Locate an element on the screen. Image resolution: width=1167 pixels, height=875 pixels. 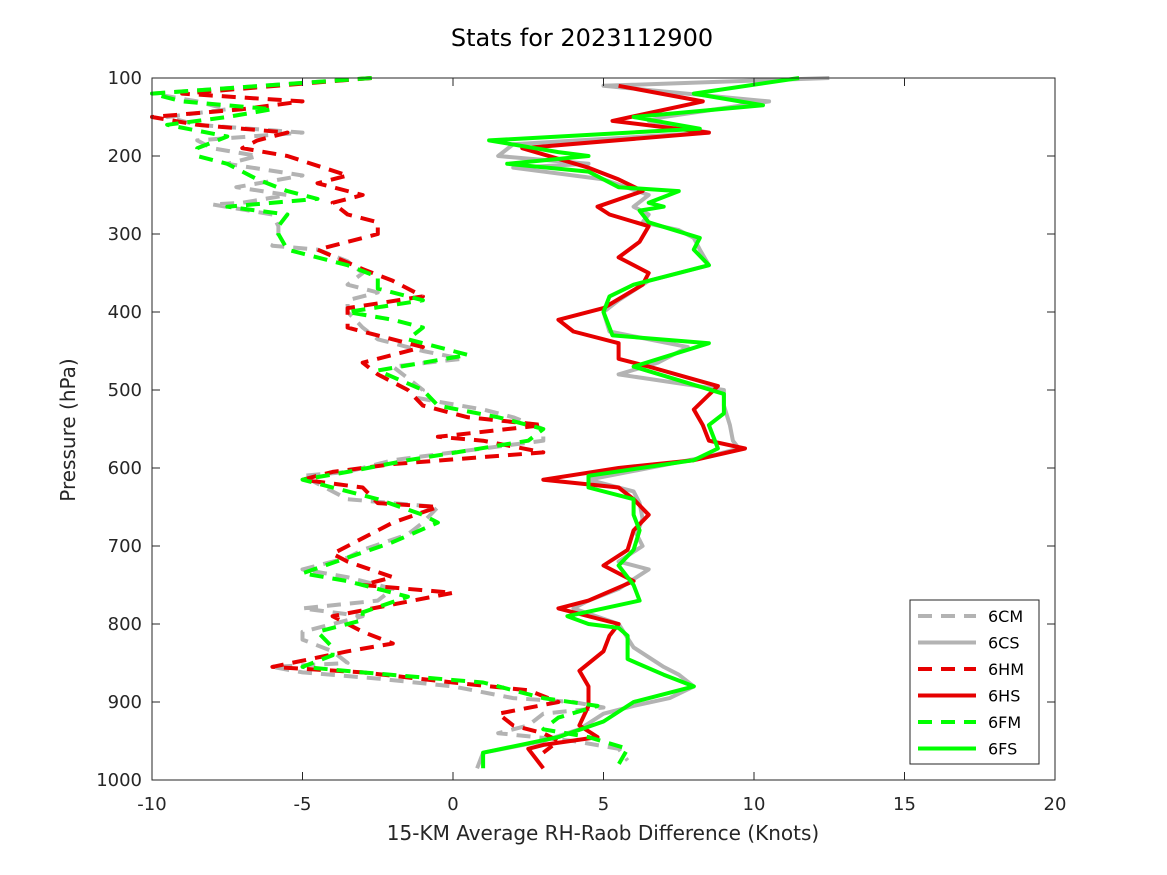
y-tick-label: 700 is located at coordinates (125, 546).